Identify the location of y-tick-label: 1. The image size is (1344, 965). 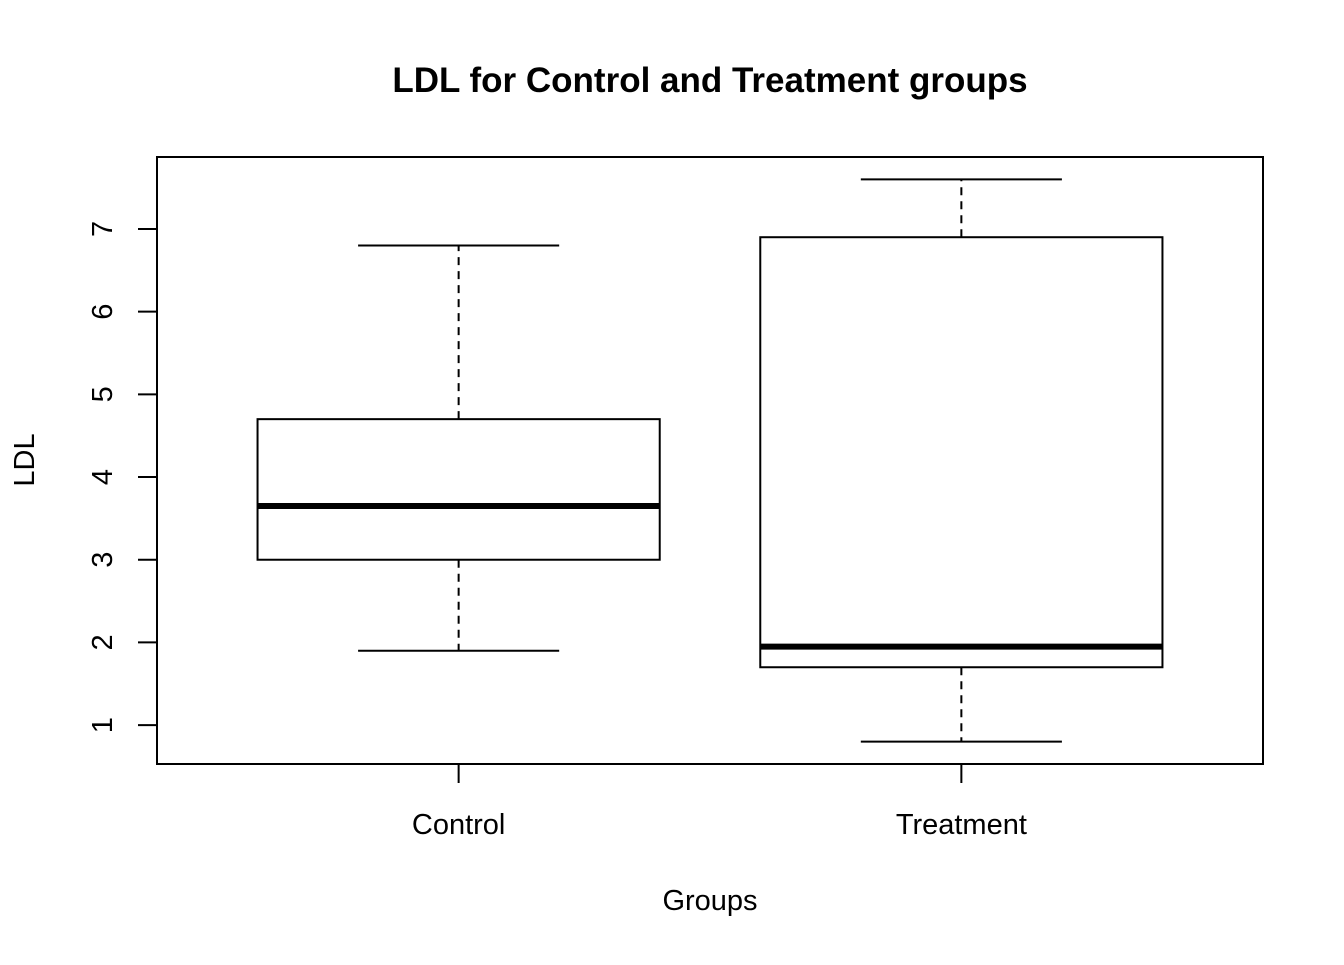
(103, 725).